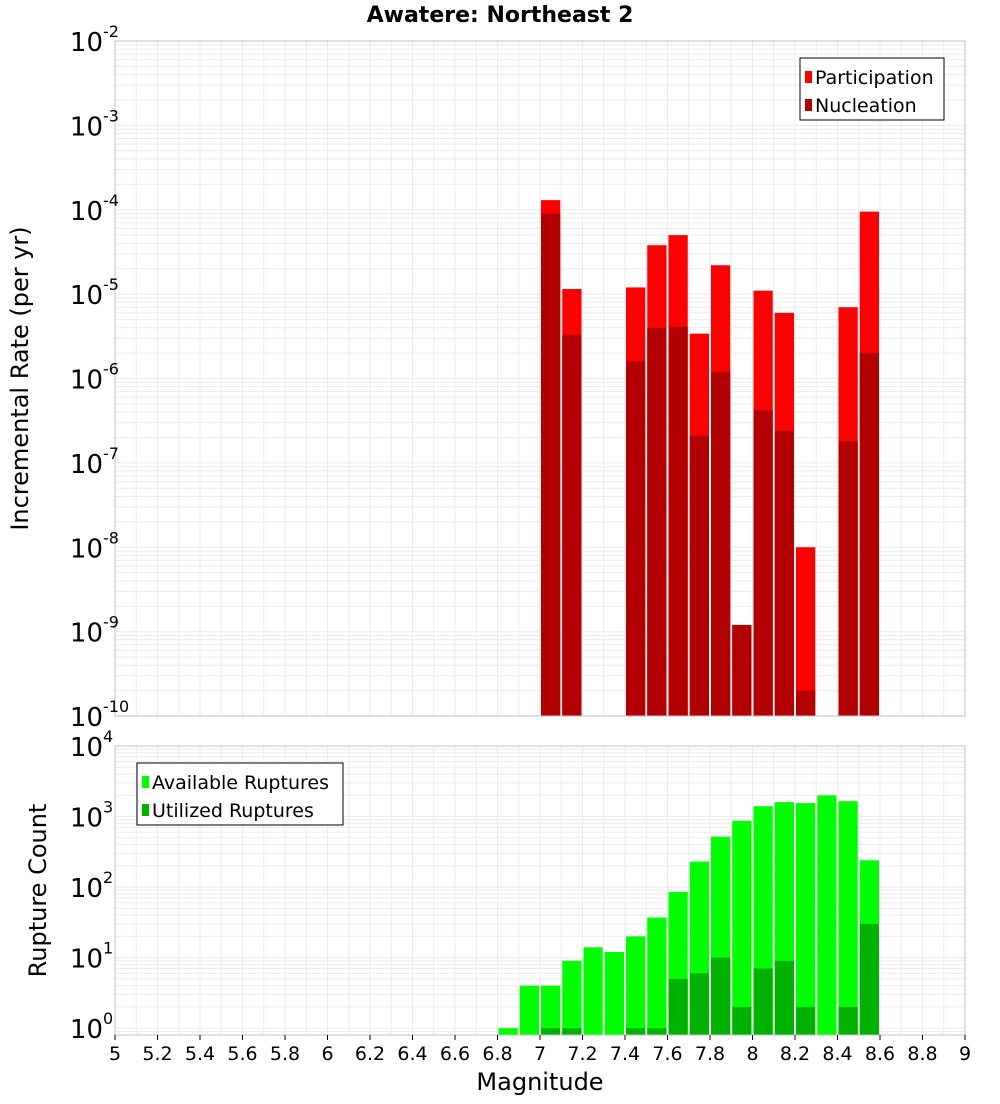 Image resolution: width=1000 pixels, height=1104 pixels. What do you see at coordinates (111, 200) in the screenshot?
I see `y-tick-exponent: -4` at bounding box center [111, 200].